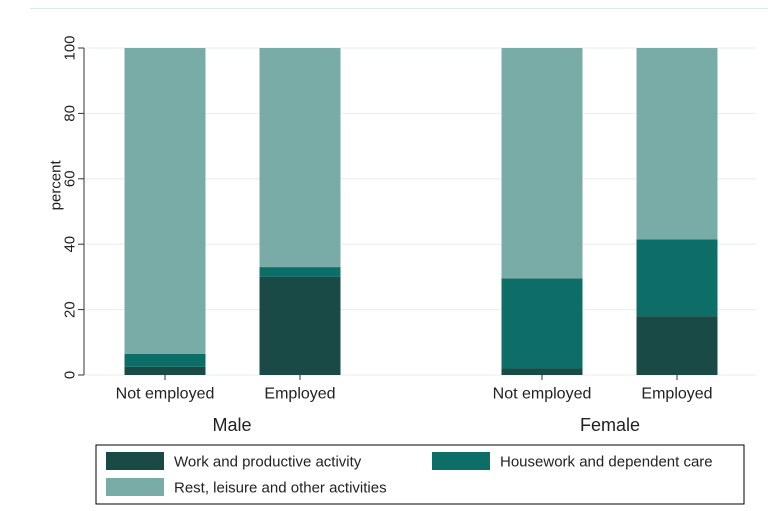 The image size is (768, 511). I want to click on group-label: Male, so click(231, 425).